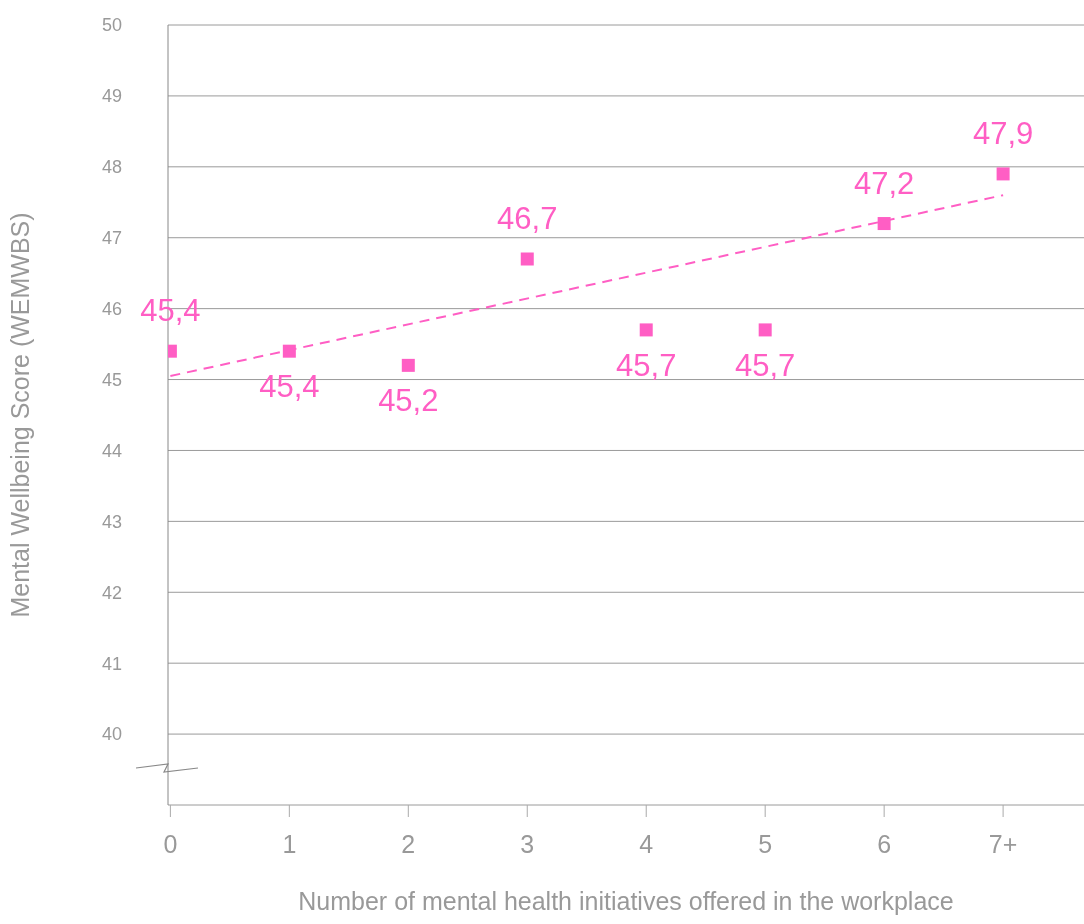 Image resolution: width=1084 pixels, height=924 pixels. Describe the element at coordinates (111, 96) in the screenshot. I see `y-tick-label: 49` at that location.